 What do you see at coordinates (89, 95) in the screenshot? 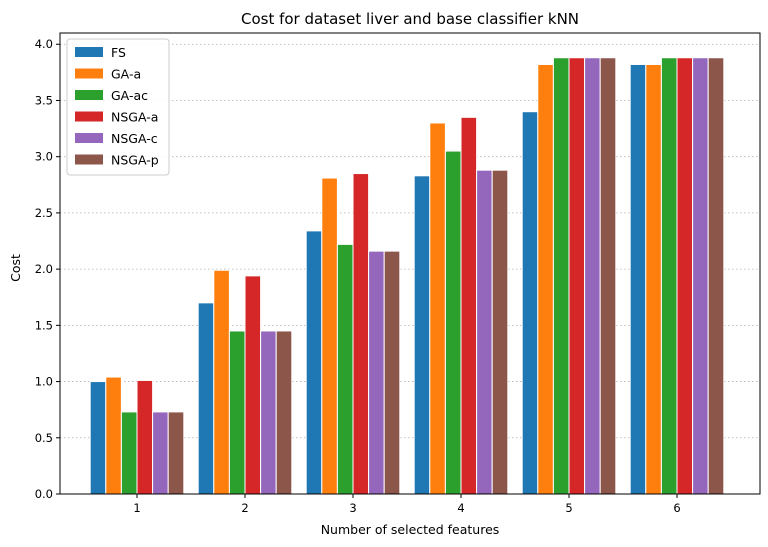
I see `legend-swatch-ga-ac` at bounding box center [89, 95].